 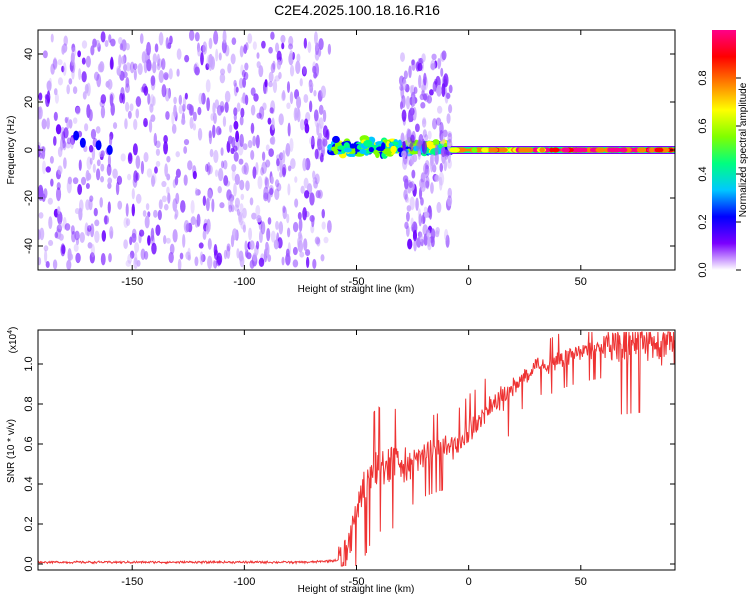 I want to click on chart-title: C2E4.2025.100.18.16.R16, so click(x=357, y=10).